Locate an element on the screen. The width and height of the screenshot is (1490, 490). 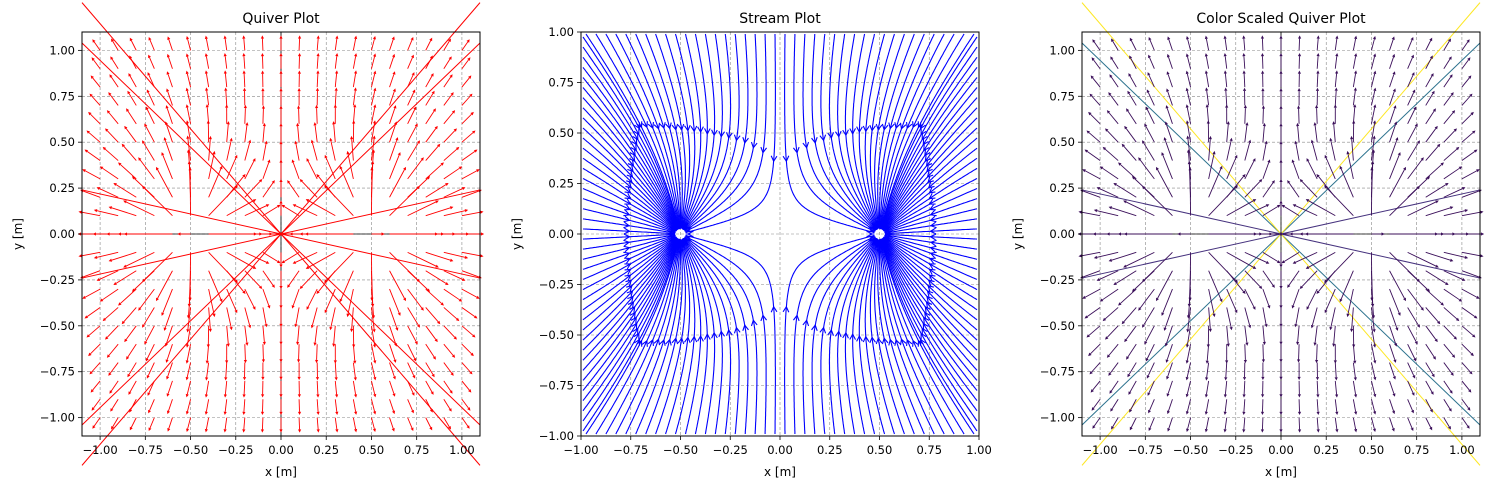
x-tick-label: −0.75 is located at coordinates (1145, 450).